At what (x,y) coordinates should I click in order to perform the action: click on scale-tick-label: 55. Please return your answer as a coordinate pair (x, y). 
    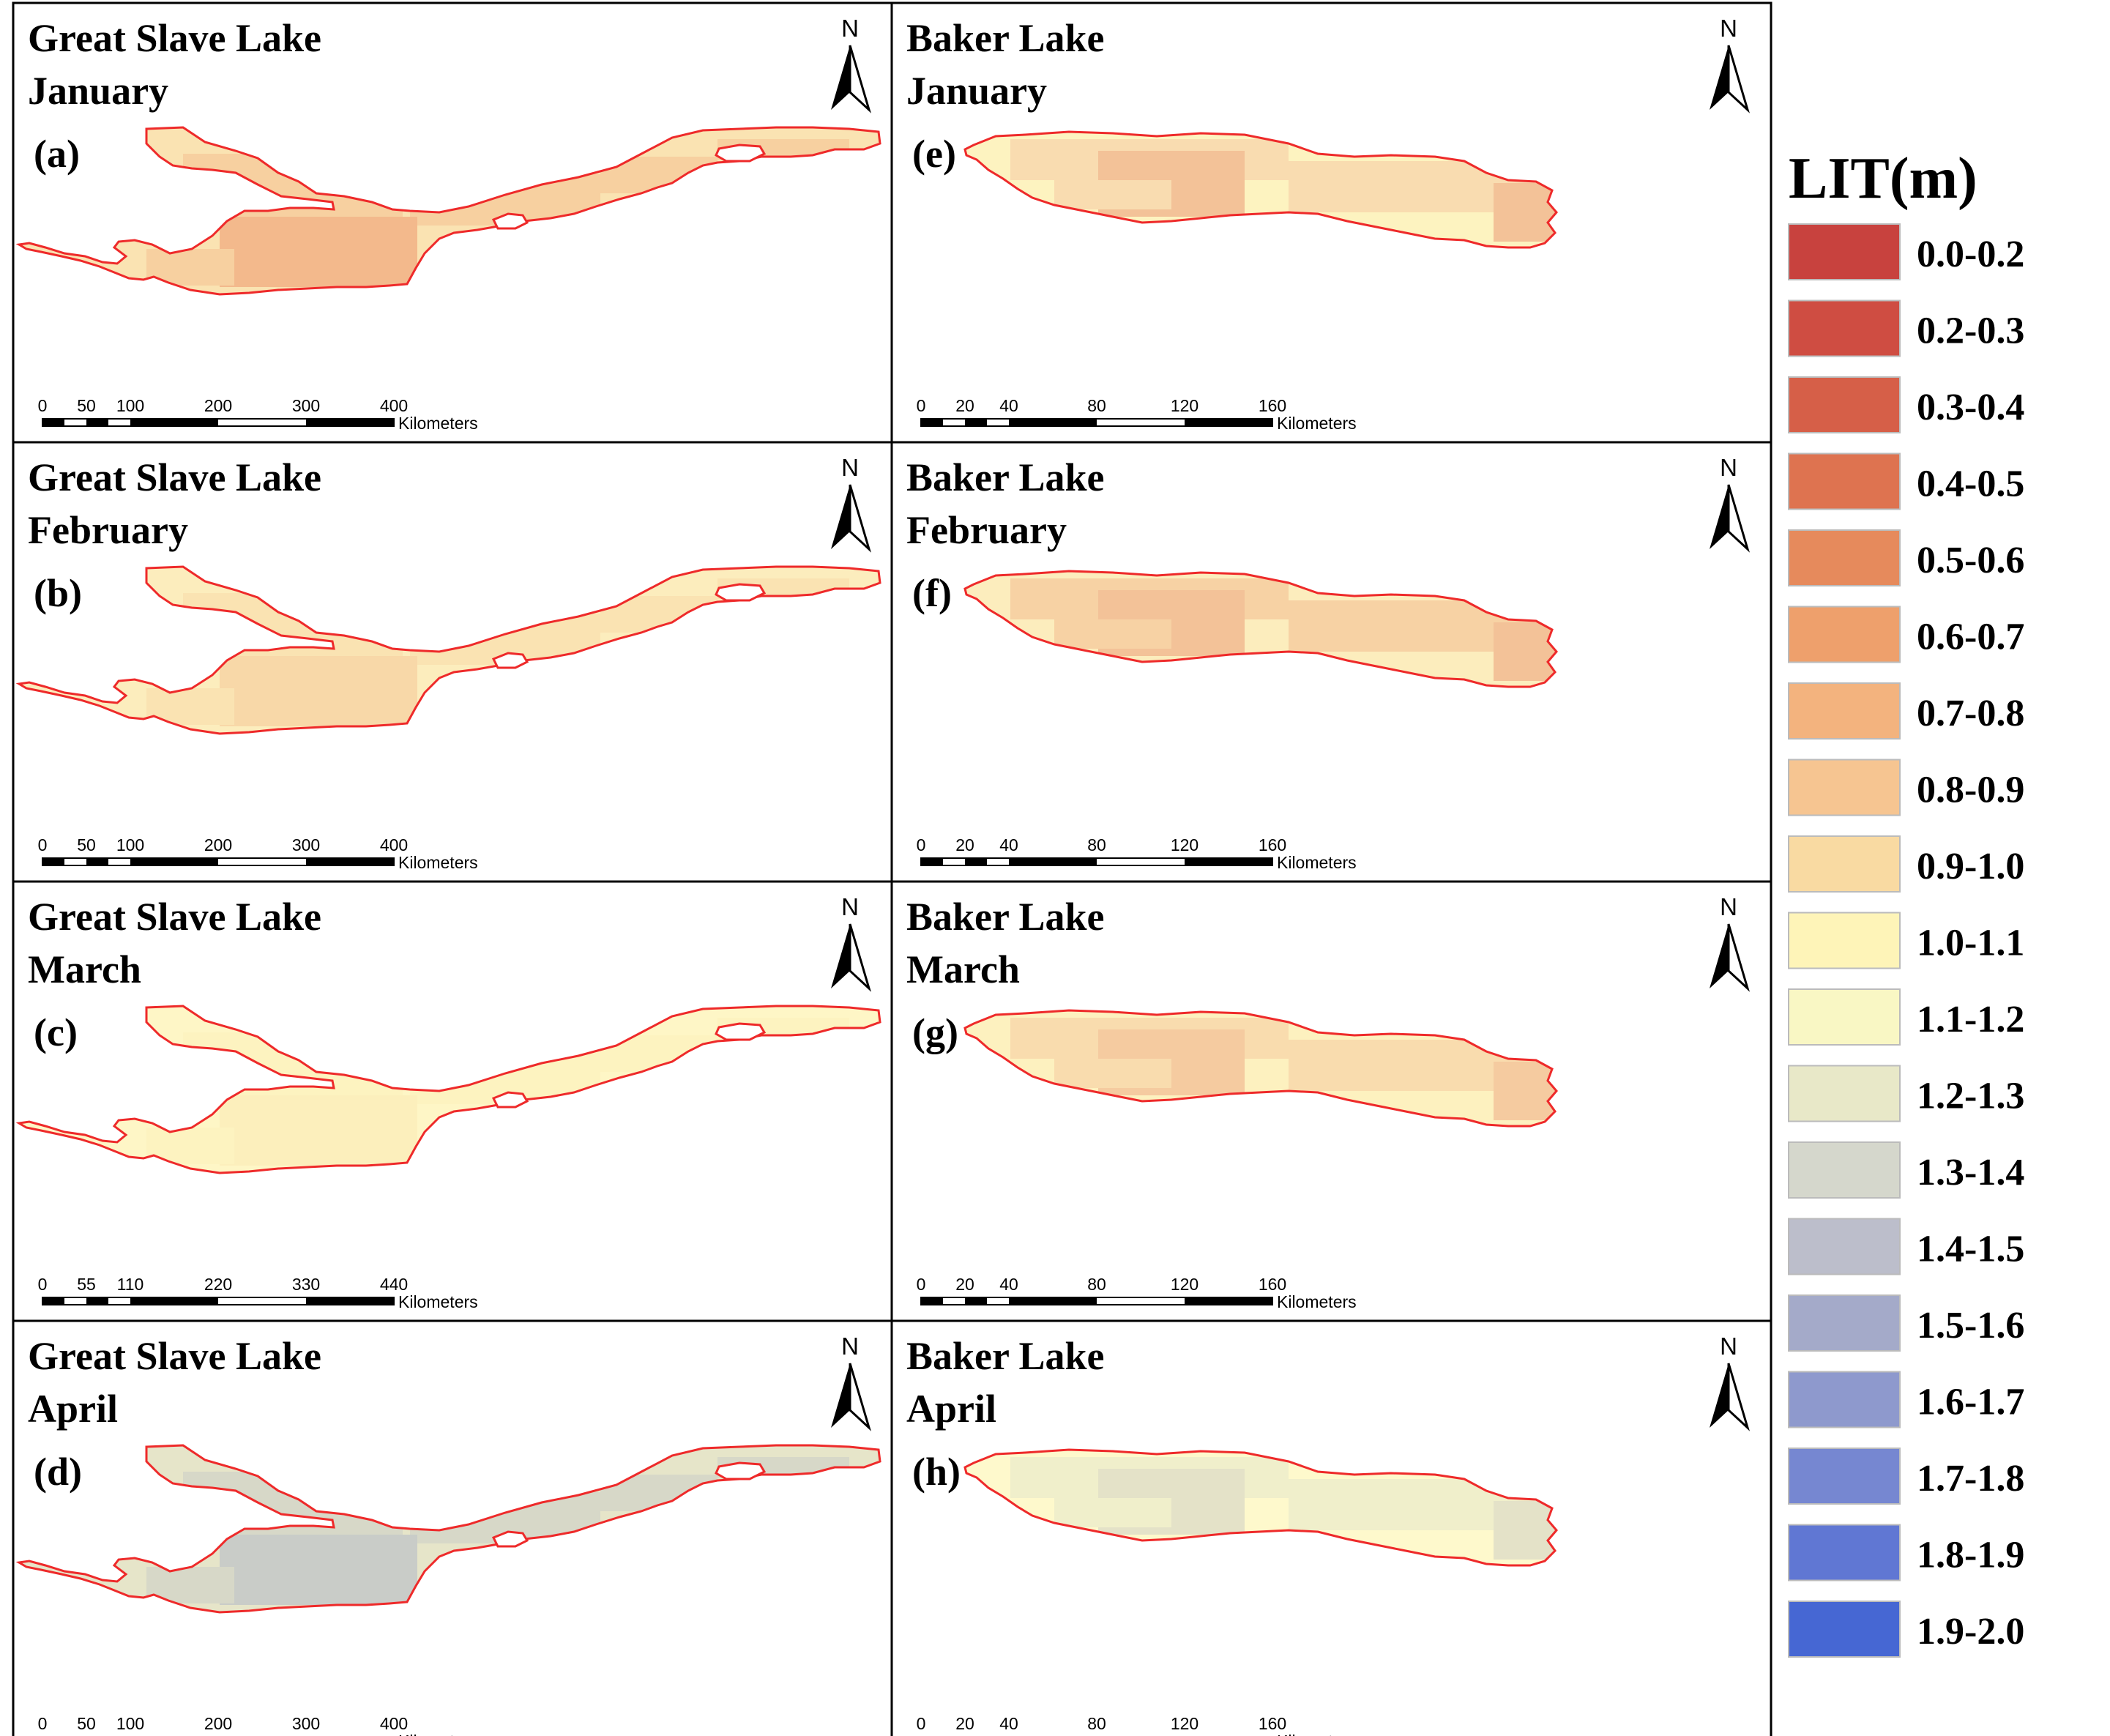
    Looking at the image, I should click on (86, 1284).